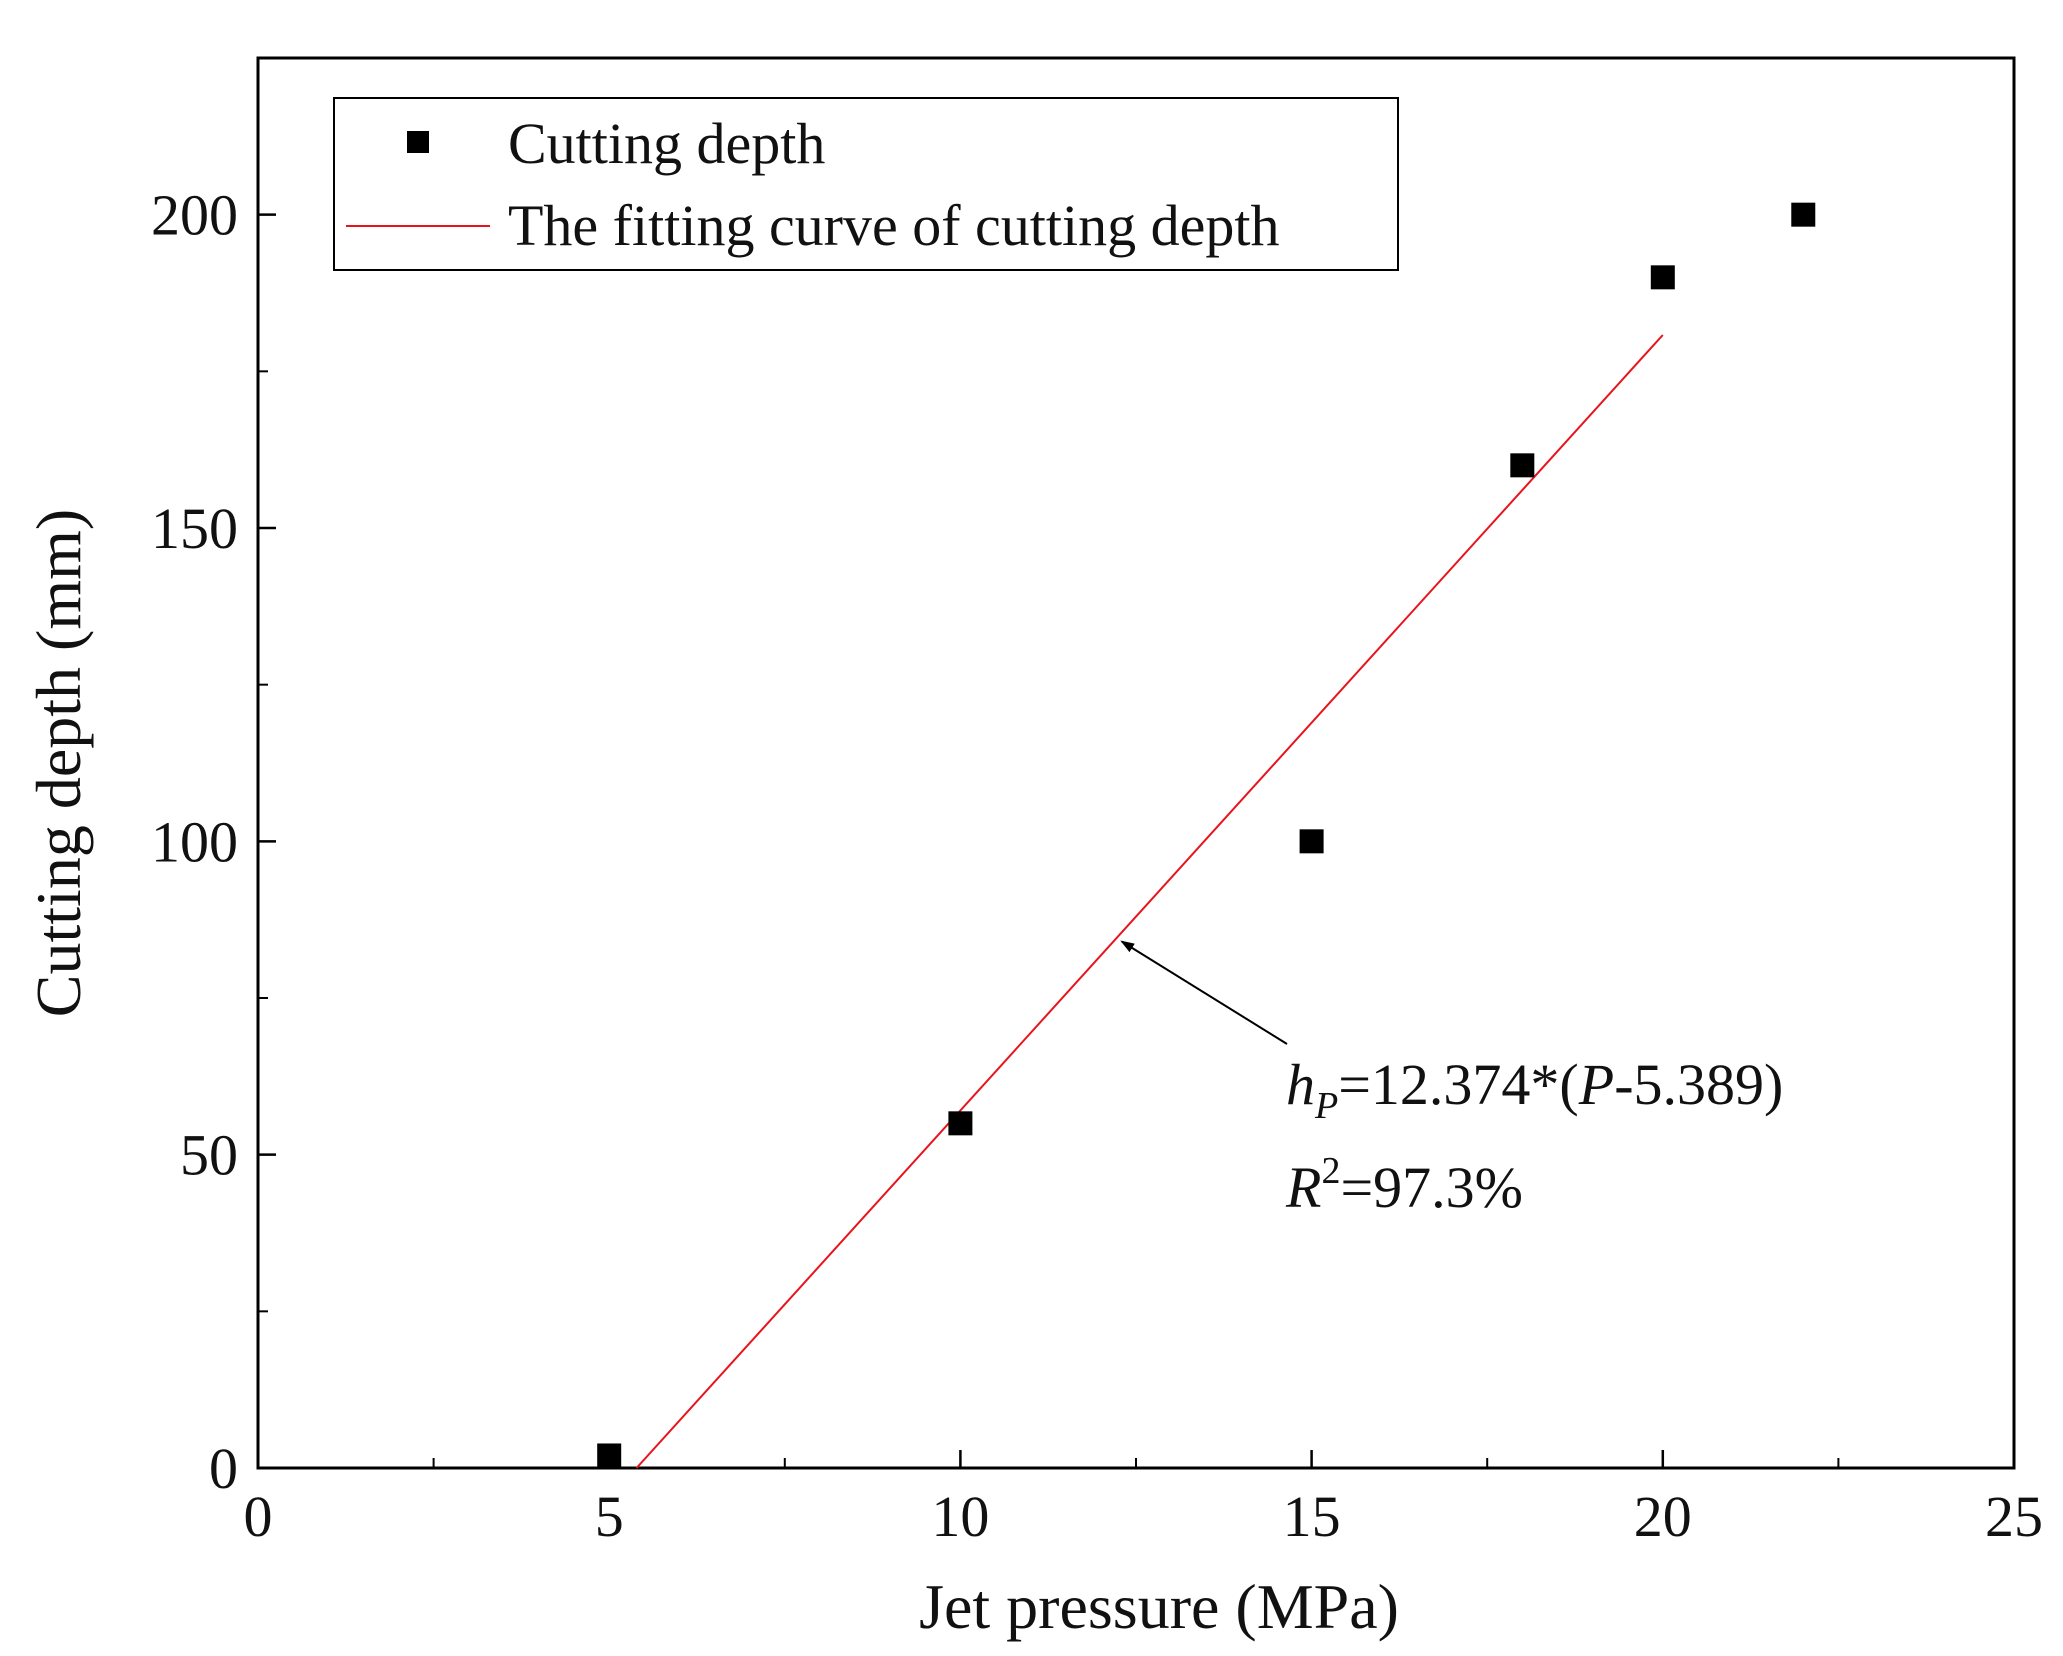  What do you see at coordinates (223, 1468) in the screenshot?
I see `y-tick-label-0: 0` at bounding box center [223, 1468].